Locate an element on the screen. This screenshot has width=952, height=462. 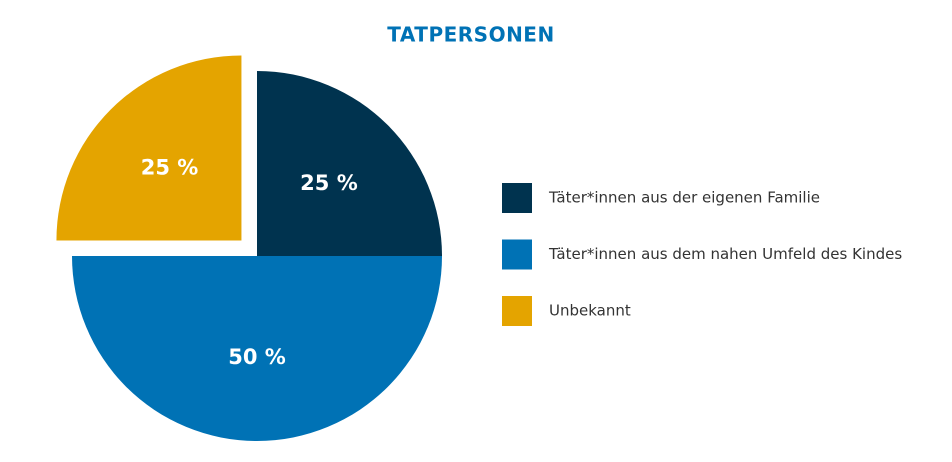
chart-title: TATPERSONEN is located at coordinates (470, 35).